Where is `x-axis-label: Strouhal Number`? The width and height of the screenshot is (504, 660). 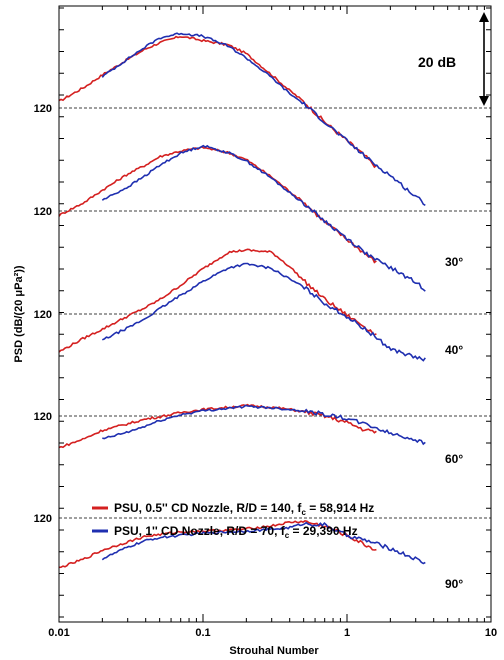
x-axis-label: Strouhal Number is located at coordinates (274, 651).